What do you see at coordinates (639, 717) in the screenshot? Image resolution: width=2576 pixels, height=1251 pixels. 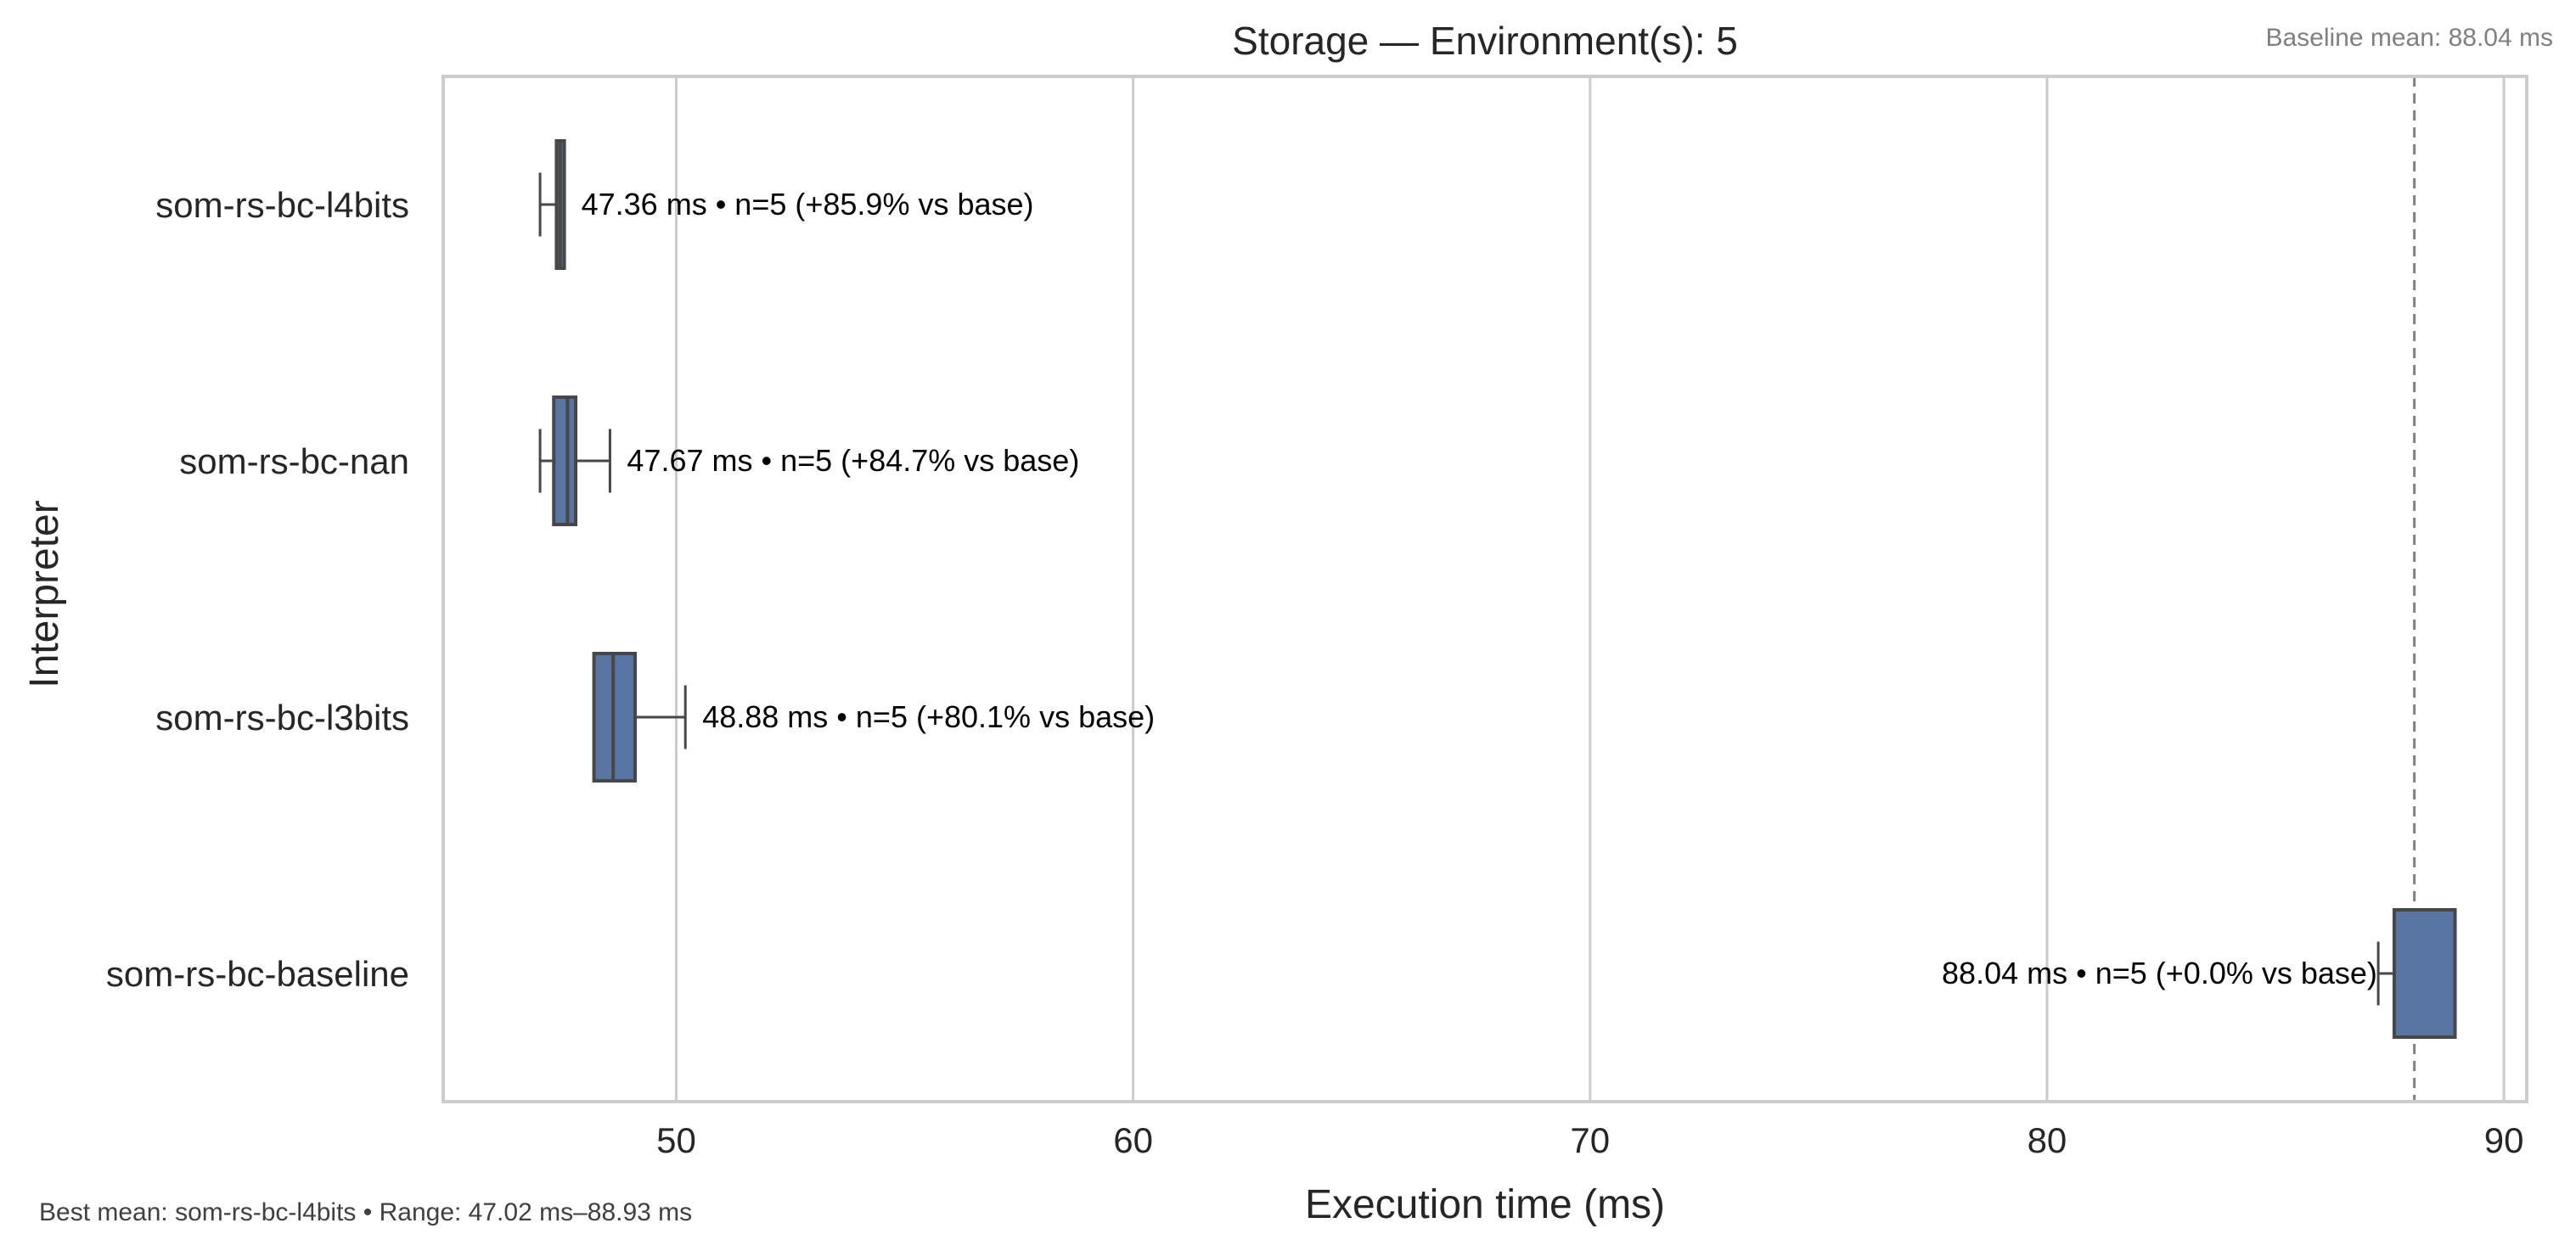 I see `box-som-rs-bc-l3bits` at bounding box center [639, 717].